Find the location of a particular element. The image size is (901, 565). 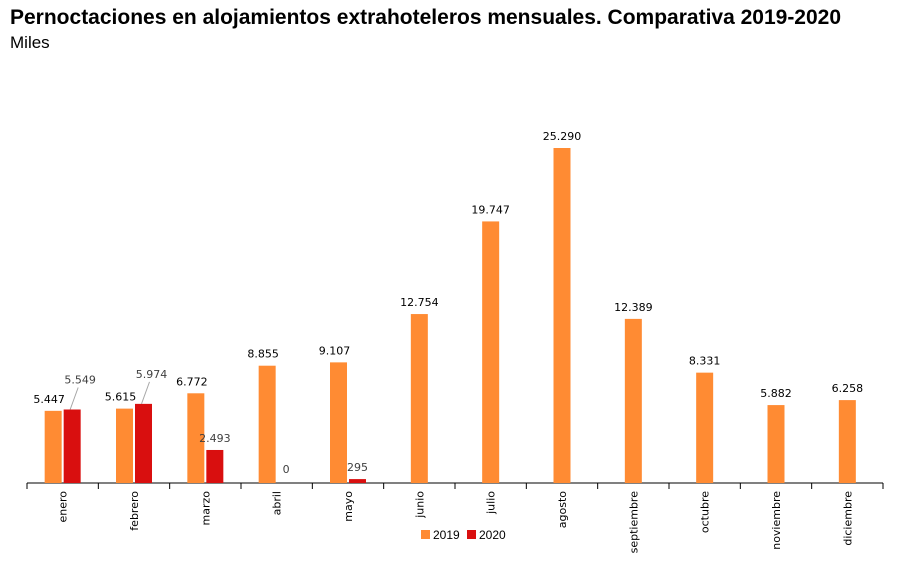

bar-2020-mayo is located at coordinates (357, 481).